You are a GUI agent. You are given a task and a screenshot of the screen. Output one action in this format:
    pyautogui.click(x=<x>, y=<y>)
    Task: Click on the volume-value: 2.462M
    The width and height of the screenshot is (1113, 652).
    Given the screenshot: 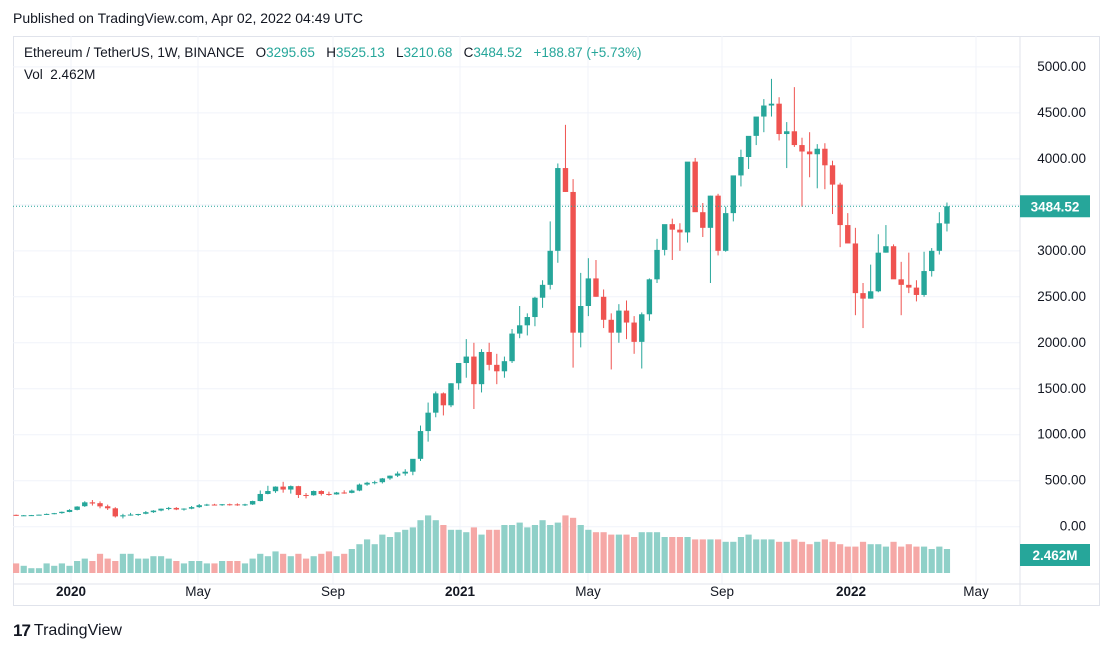 What is the action you would take?
    pyautogui.click(x=73, y=74)
    